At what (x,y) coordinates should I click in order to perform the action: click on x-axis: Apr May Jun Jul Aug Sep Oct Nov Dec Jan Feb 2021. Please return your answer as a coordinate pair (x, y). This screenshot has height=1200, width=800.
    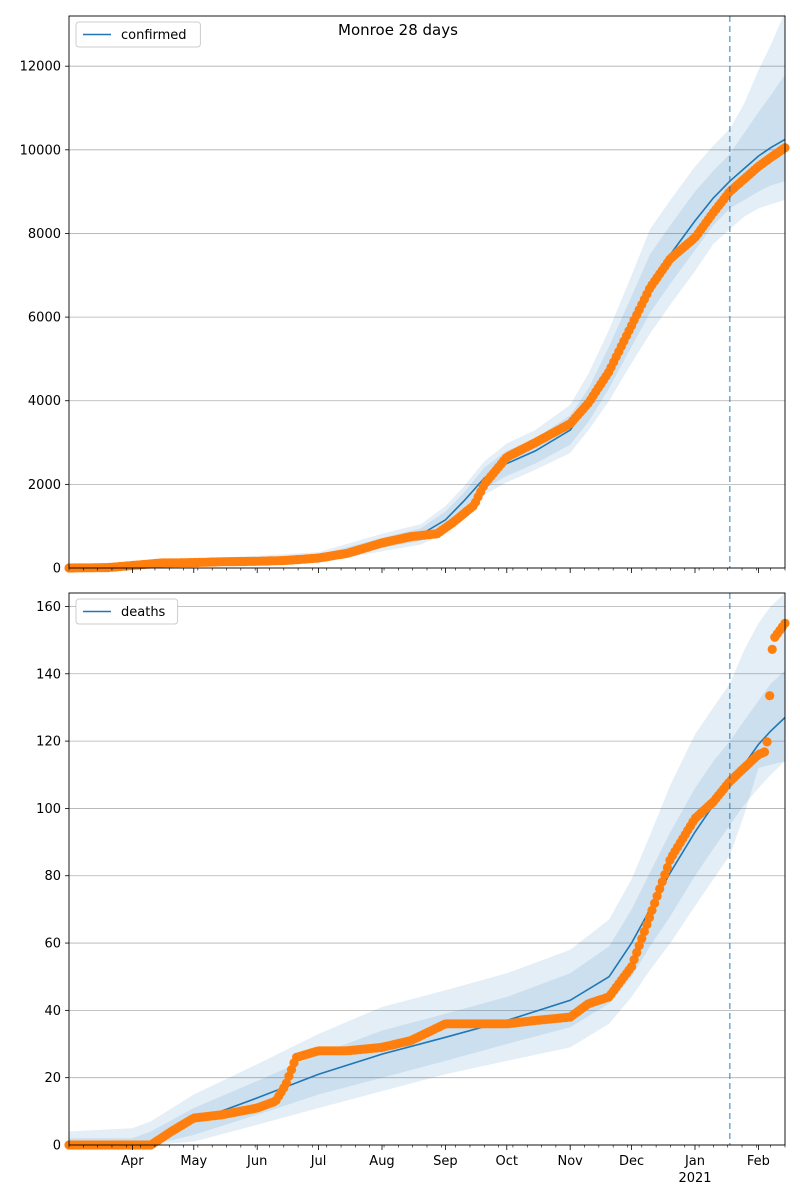
    Looking at the image, I should click on (445, 1170).